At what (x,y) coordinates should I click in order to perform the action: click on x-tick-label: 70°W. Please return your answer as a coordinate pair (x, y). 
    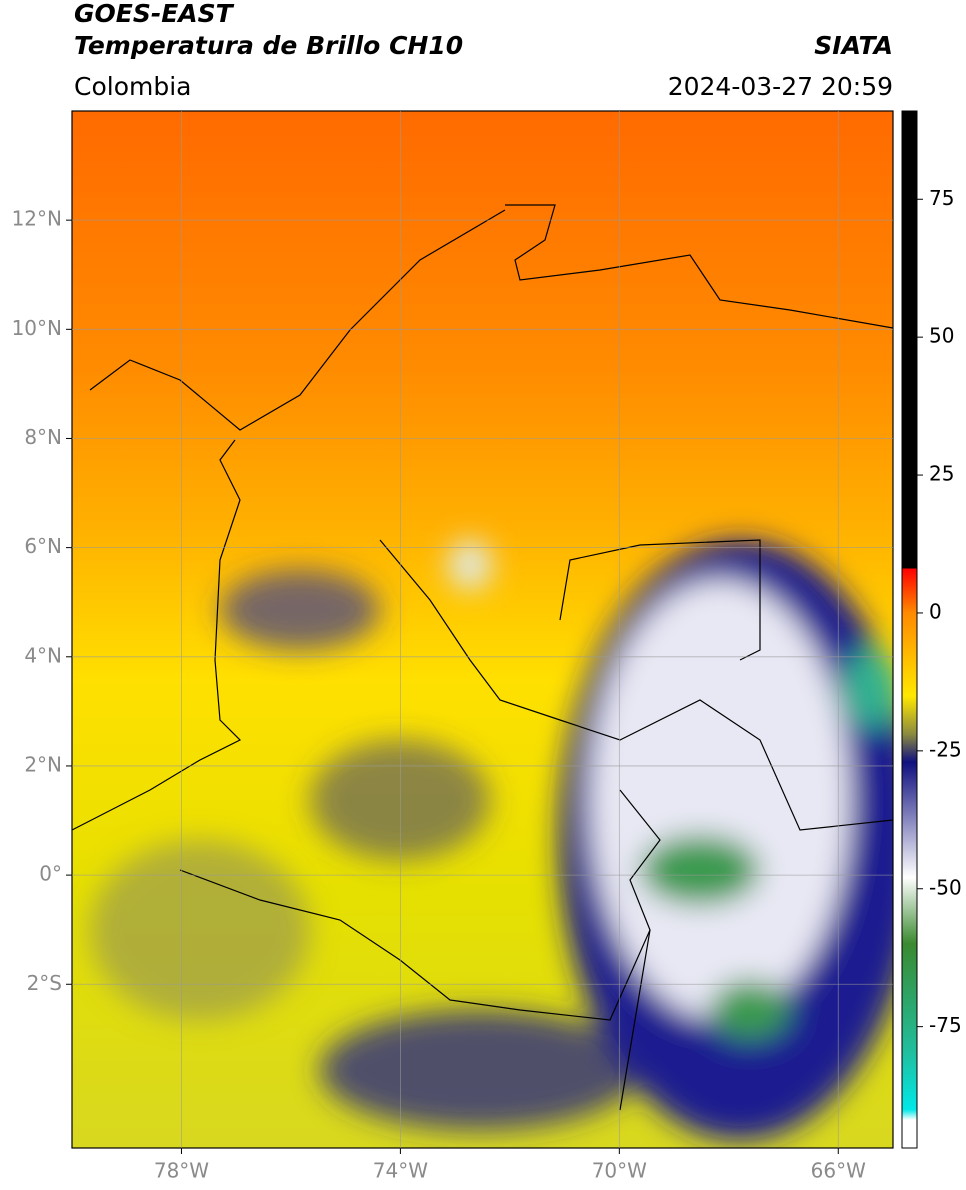
    Looking at the image, I should click on (619, 1171).